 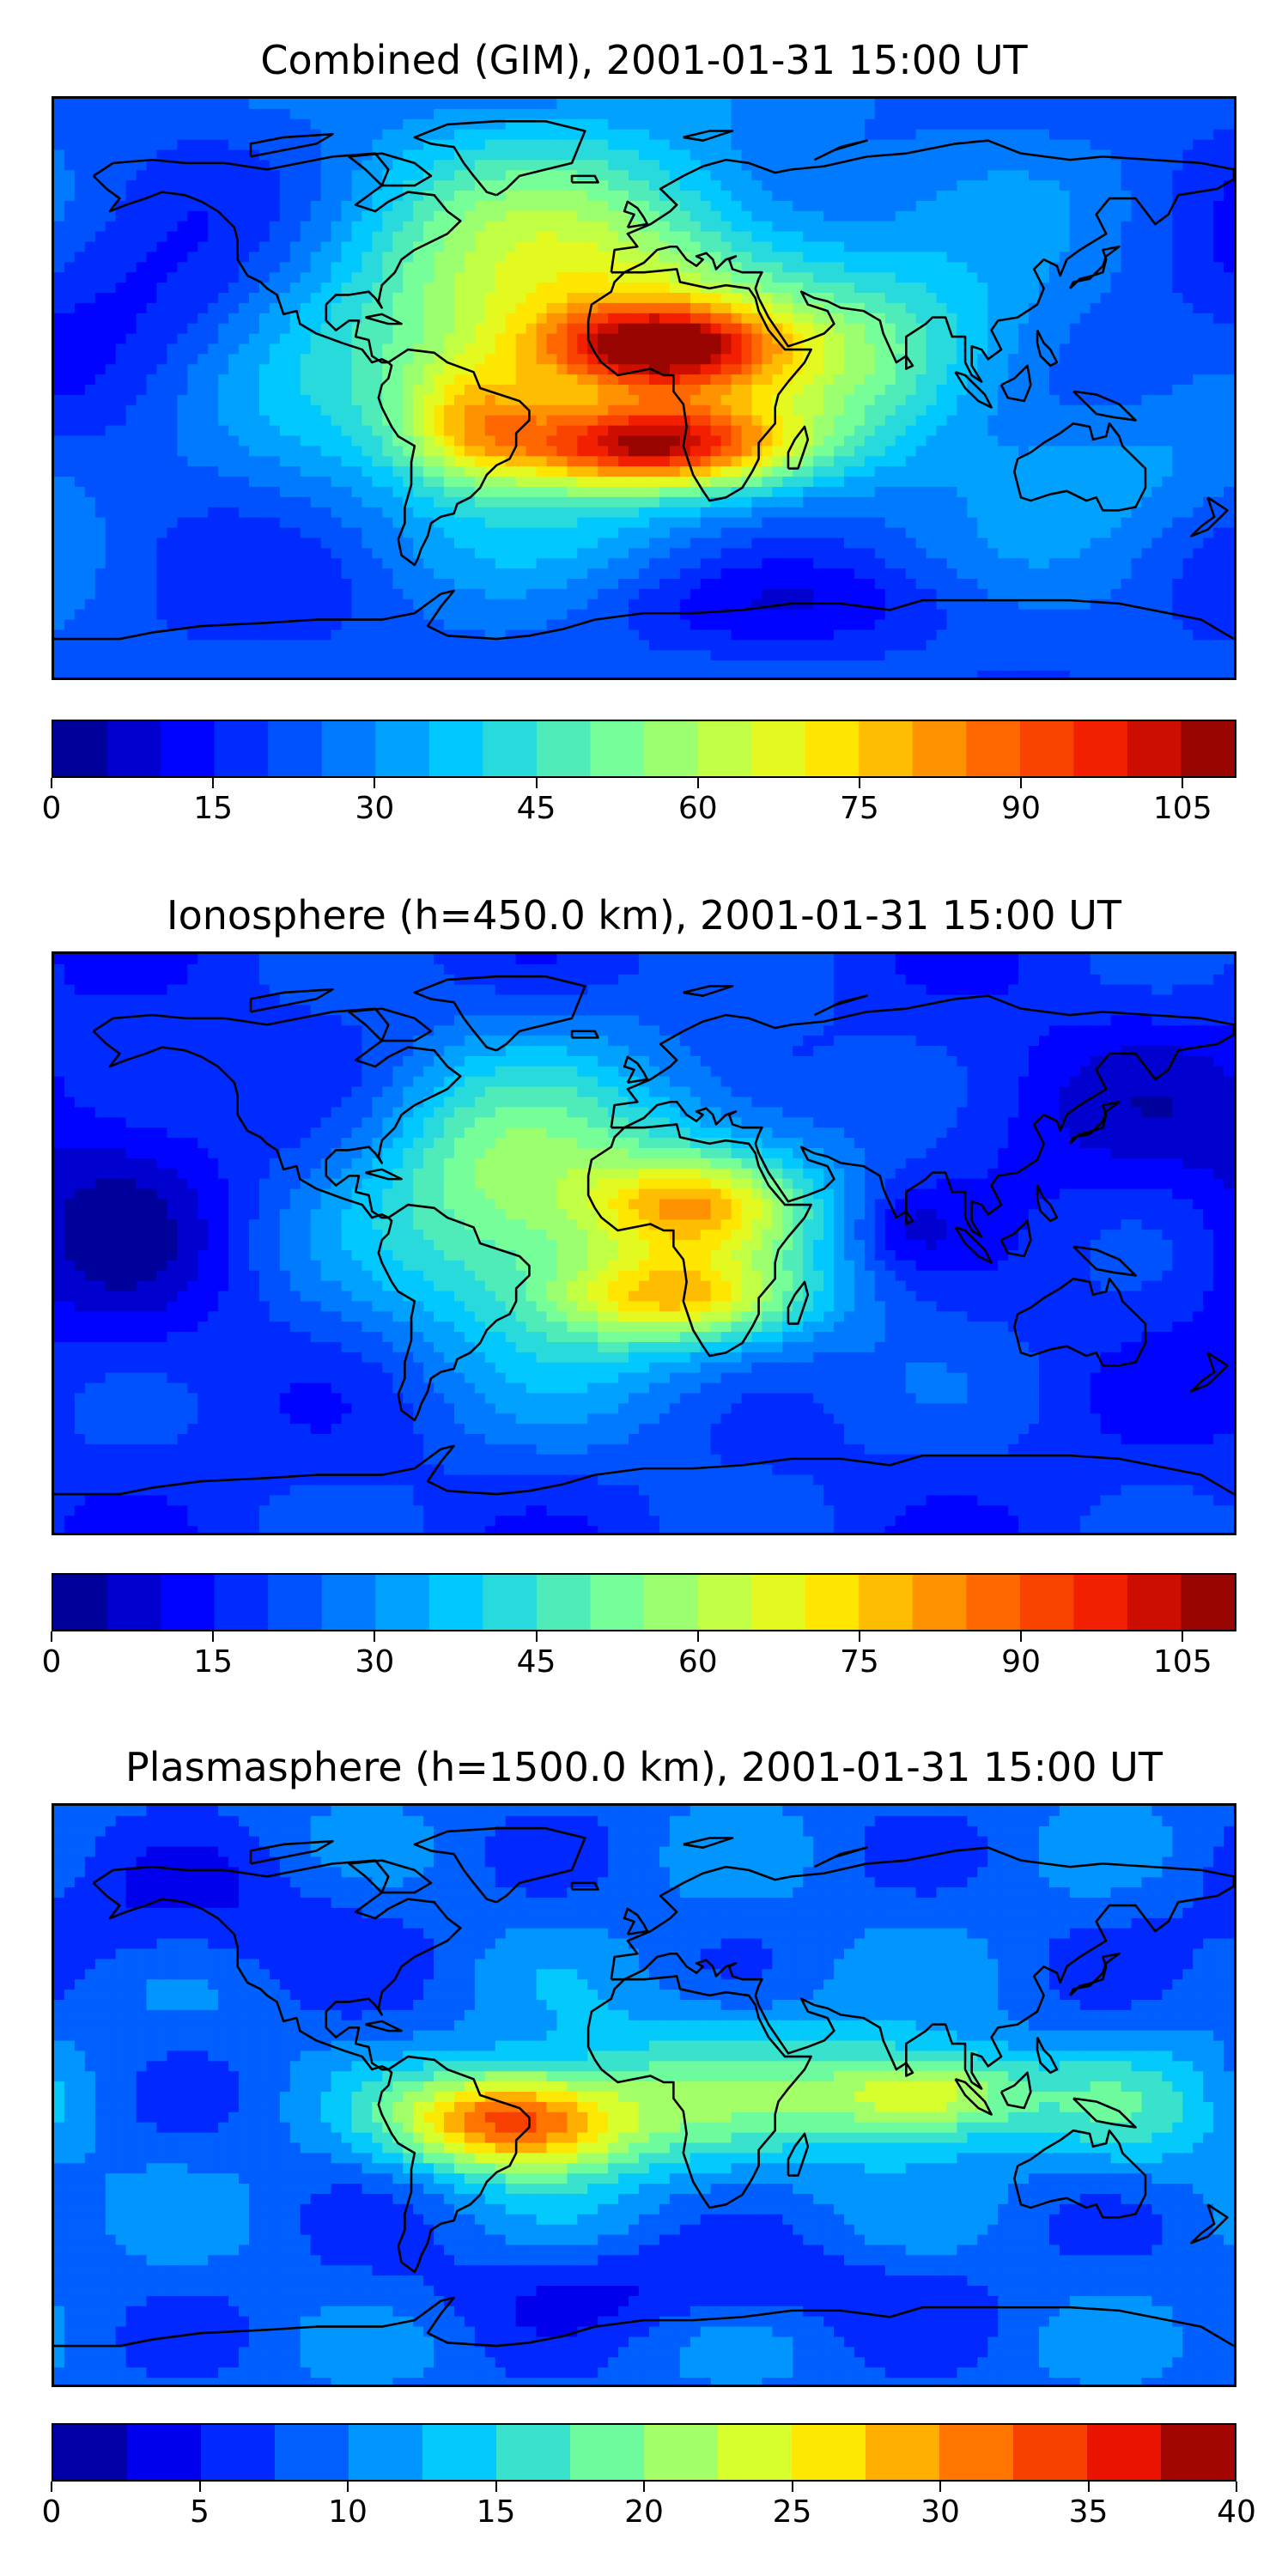 I want to click on colorbar-tick-label: 30, so click(x=375, y=808).